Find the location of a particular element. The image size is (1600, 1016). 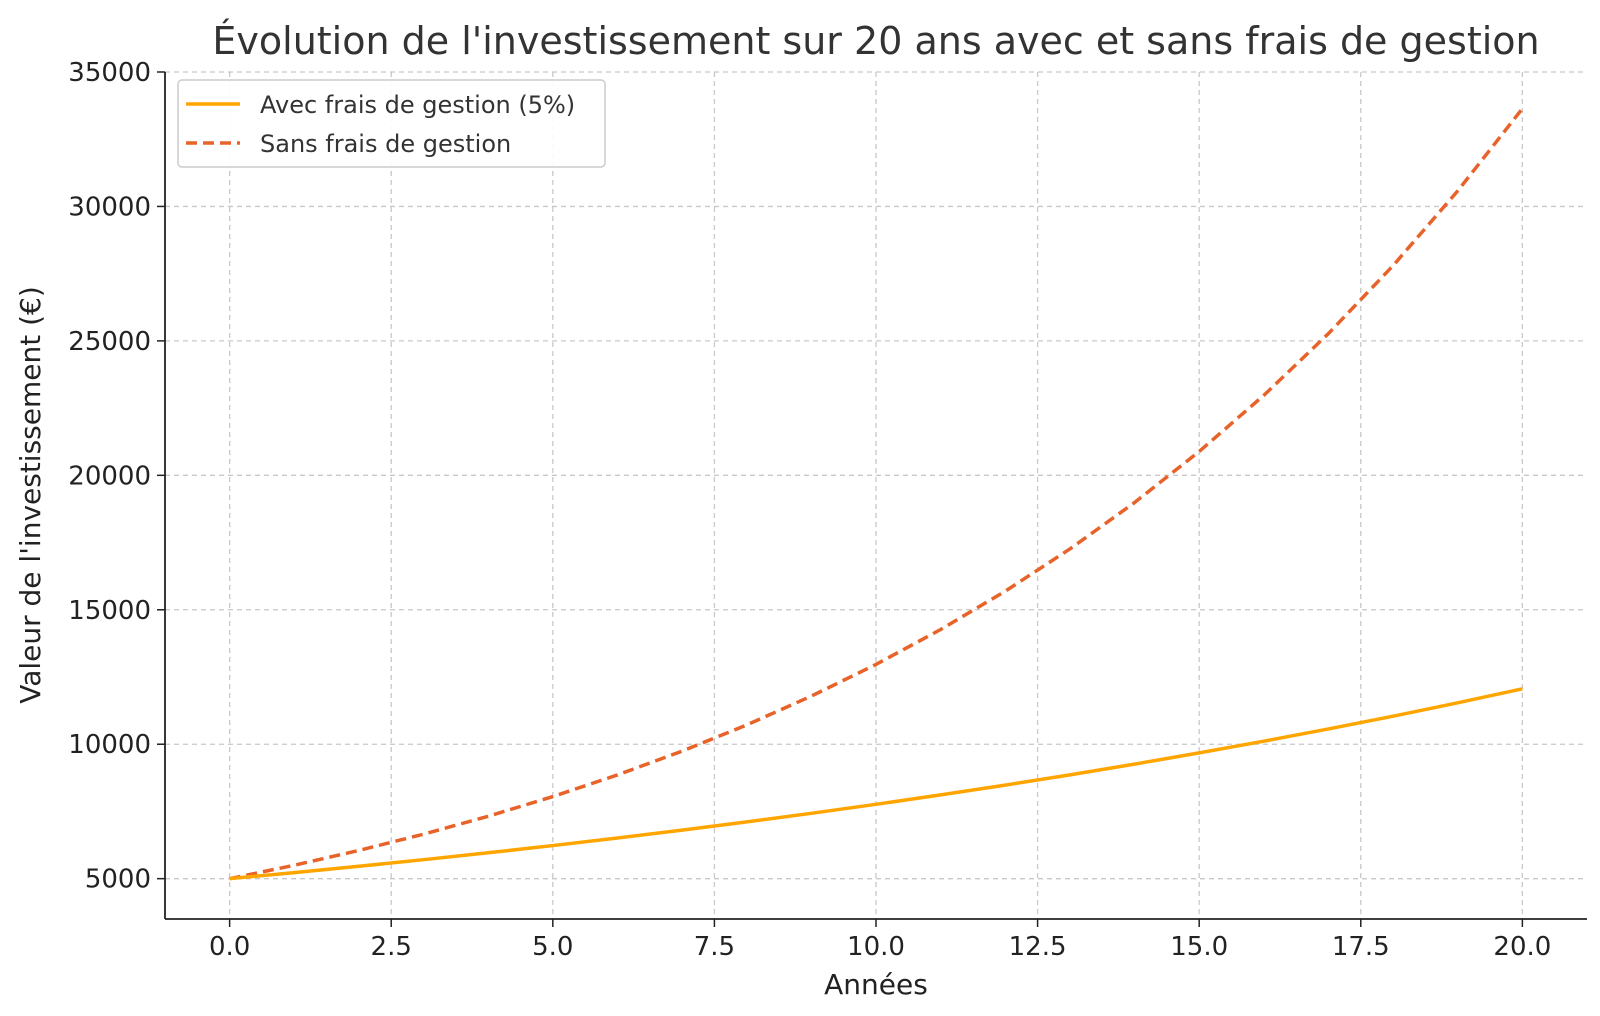

y-tick-label: 20000 is located at coordinates (109, 476).